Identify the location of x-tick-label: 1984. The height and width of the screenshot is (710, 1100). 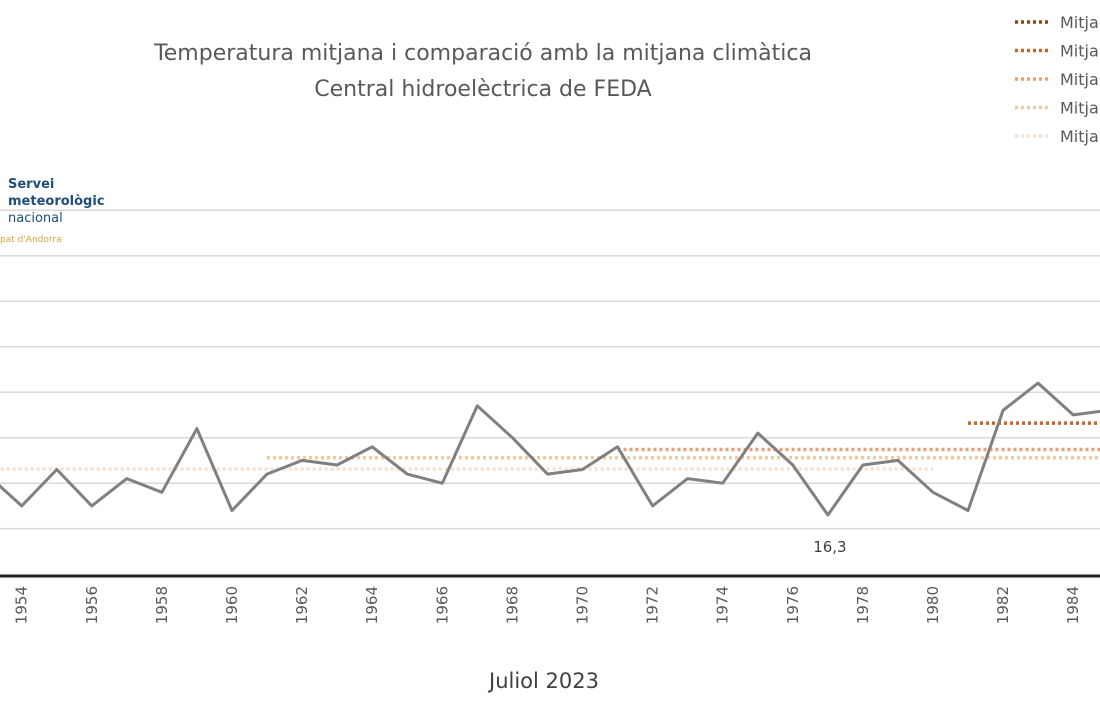
(1073, 605).